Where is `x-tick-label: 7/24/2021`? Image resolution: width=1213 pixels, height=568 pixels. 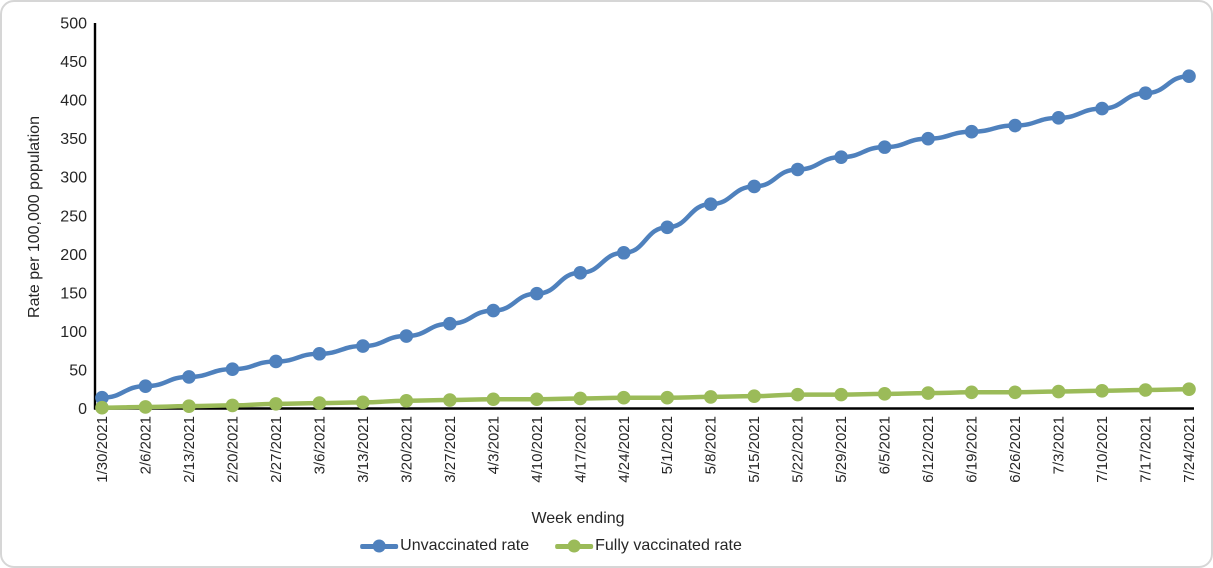
x-tick-label: 7/24/2021 is located at coordinates (1189, 449).